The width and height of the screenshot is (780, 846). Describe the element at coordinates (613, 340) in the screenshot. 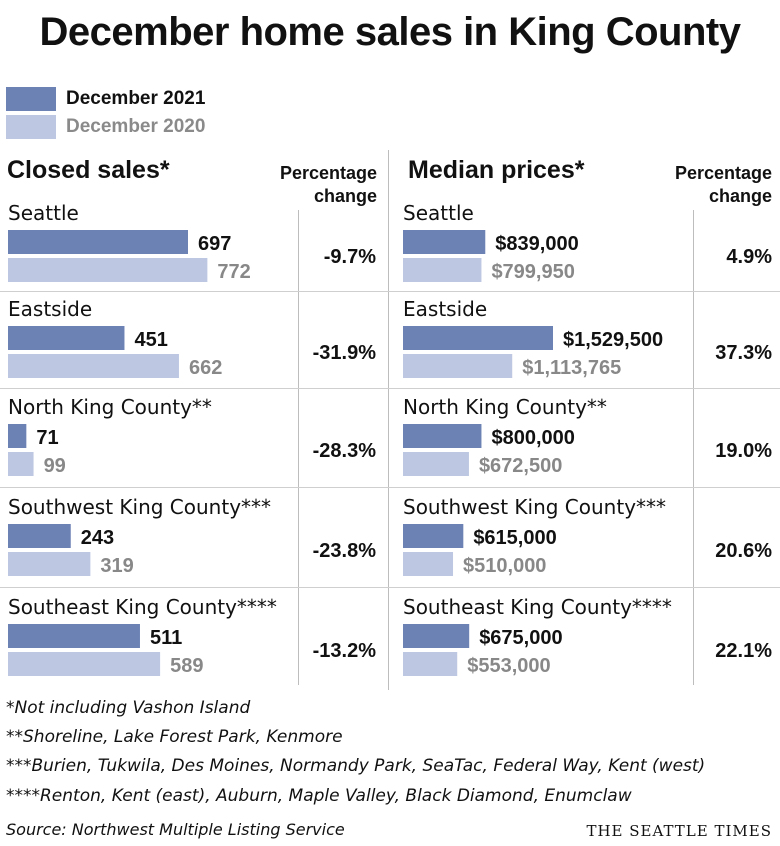

I see `data-label-2021: $1,529,500` at that location.